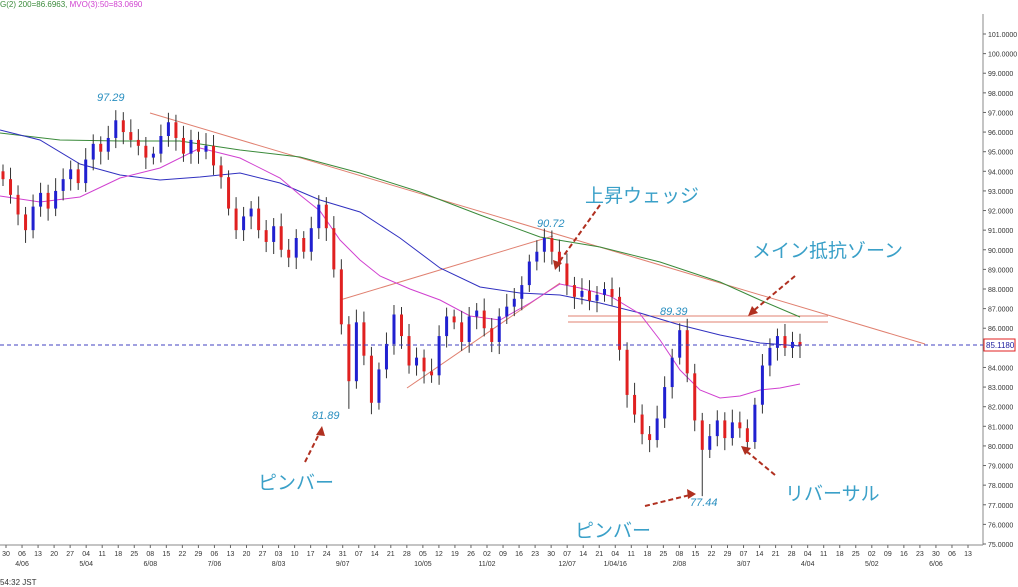  What do you see at coordinates (1000, 545) in the screenshot?
I see `y-tick-label: 75.0000` at bounding box center [1000, 545].